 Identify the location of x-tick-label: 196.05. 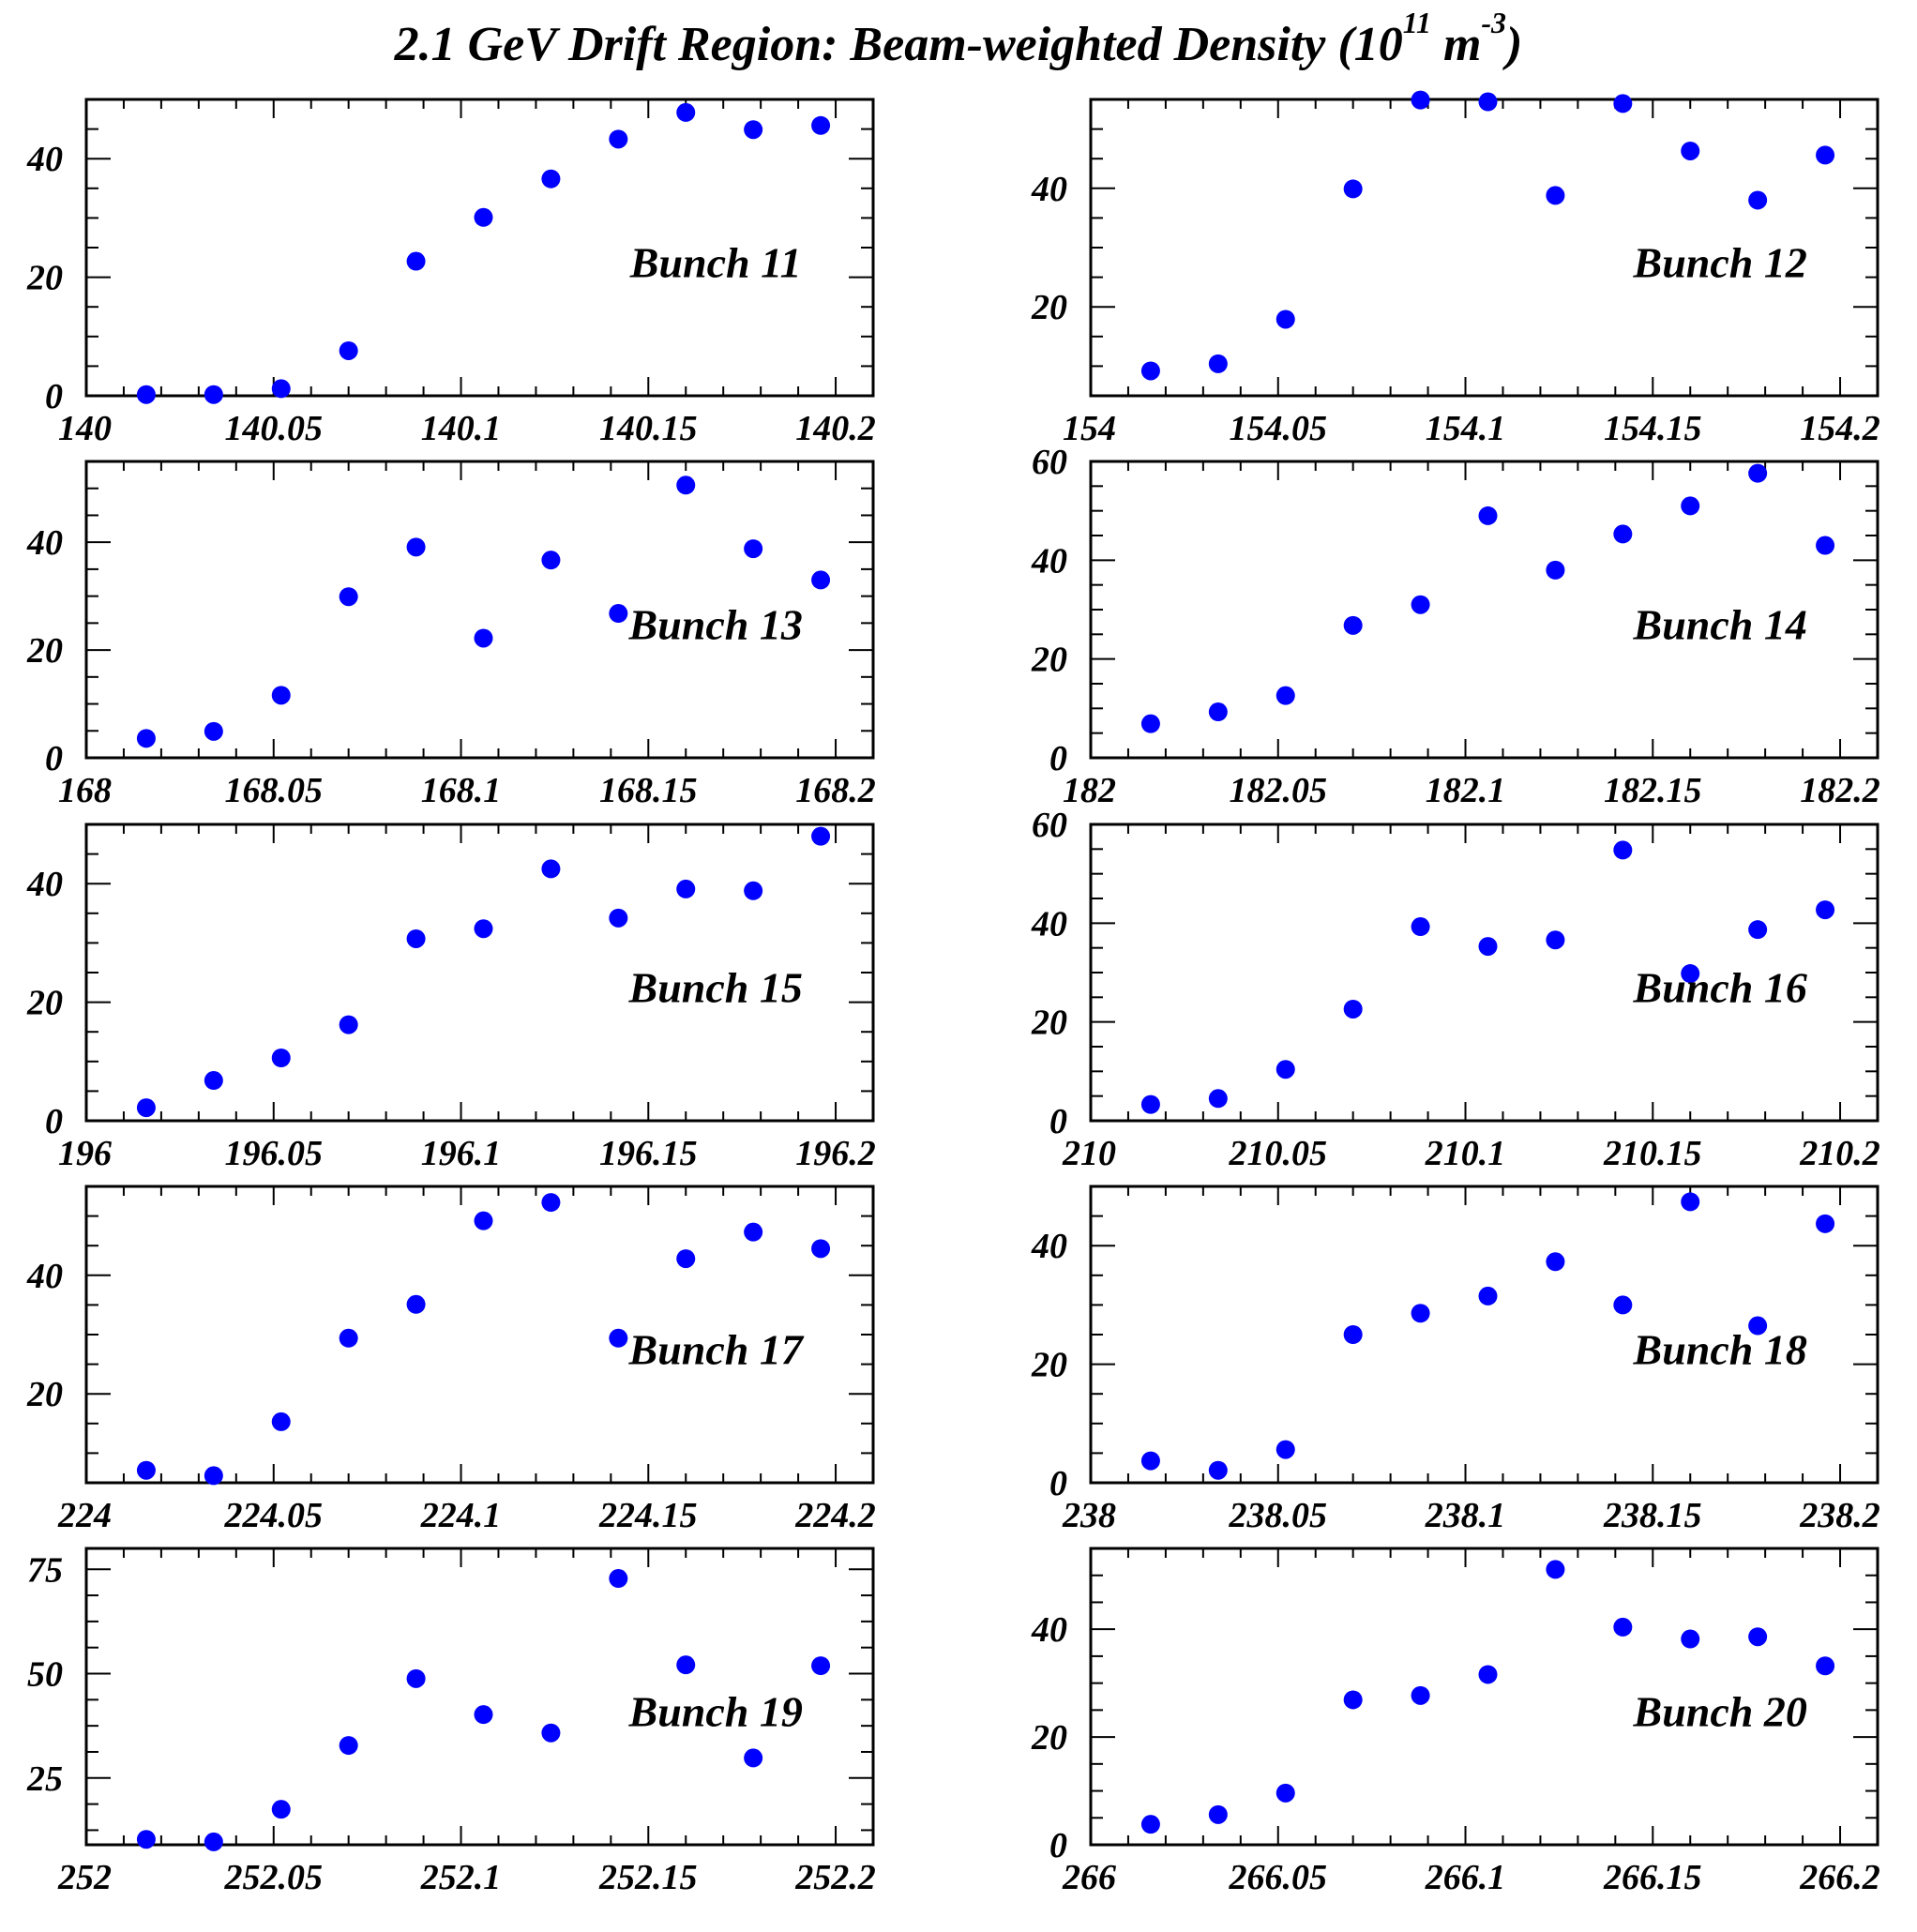
(274, 1153).